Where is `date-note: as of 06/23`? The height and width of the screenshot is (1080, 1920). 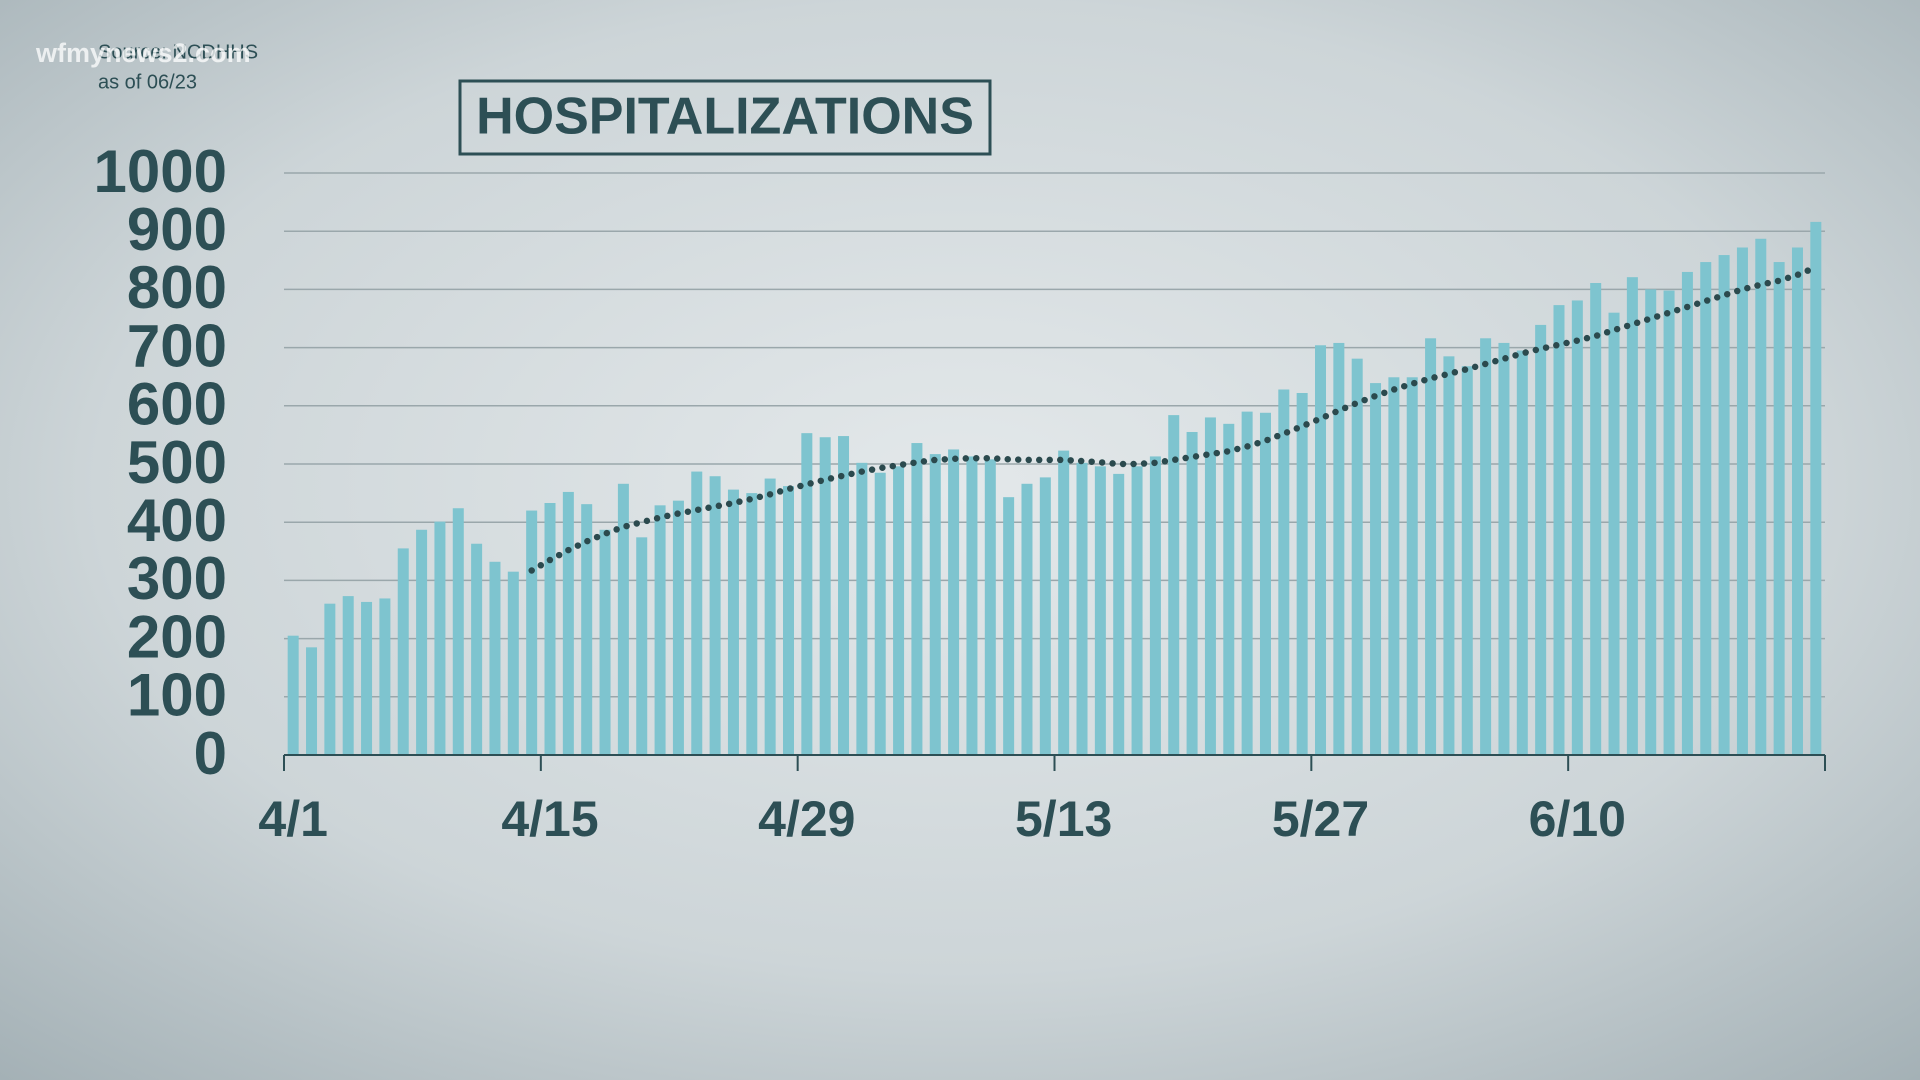
date-note: as of 06/23 is located at coordinates (147, 82).